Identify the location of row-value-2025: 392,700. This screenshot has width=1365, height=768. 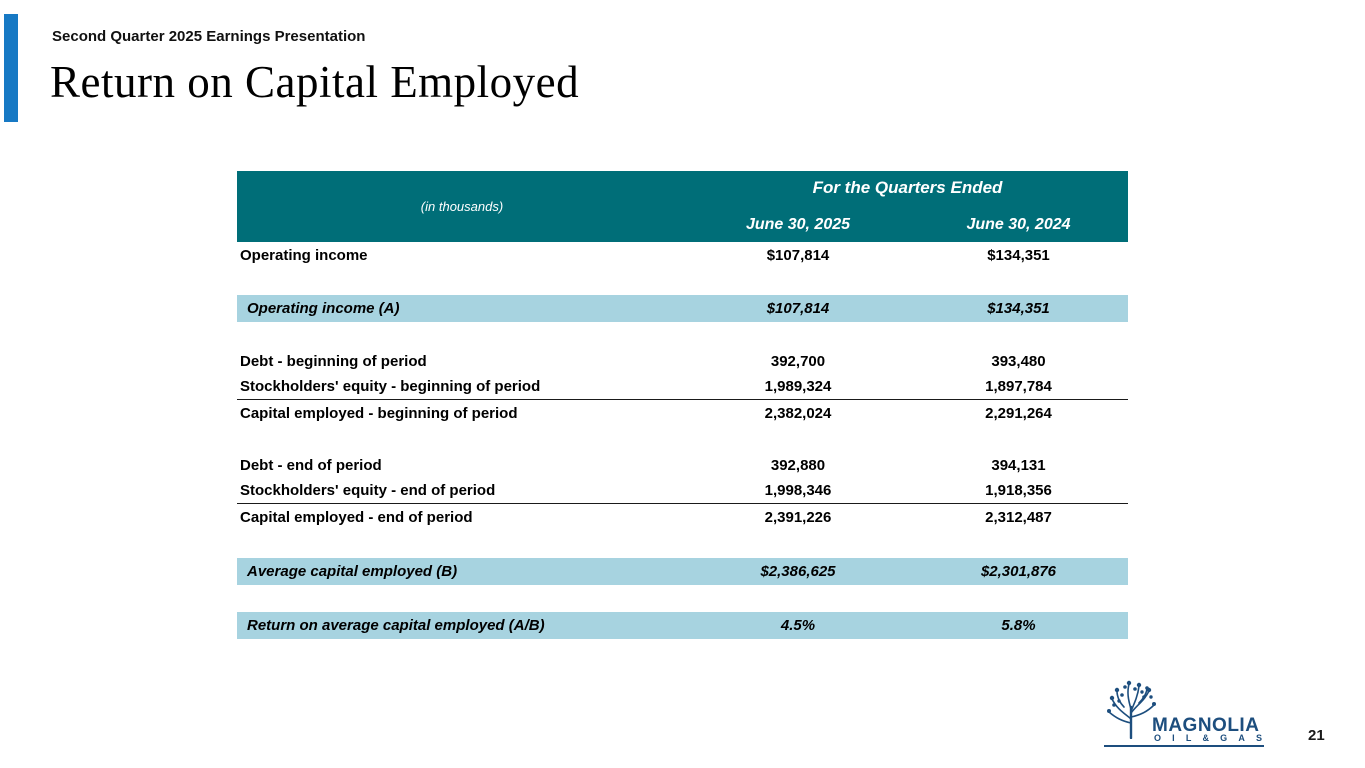
(798, 361).